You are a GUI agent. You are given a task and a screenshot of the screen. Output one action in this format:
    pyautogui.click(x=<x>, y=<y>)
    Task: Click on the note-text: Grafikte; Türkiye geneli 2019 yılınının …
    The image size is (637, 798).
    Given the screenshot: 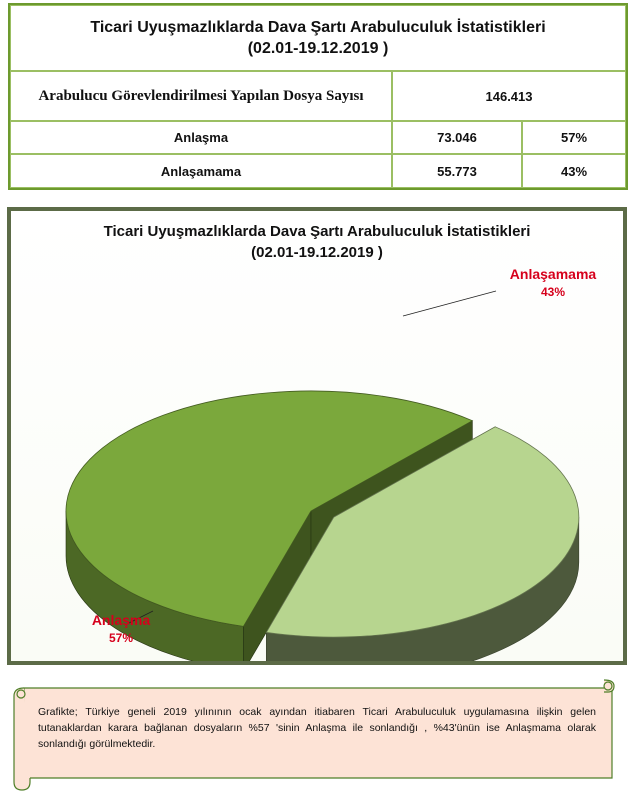 What is the action you would take?
    pyautogui.click(x=317, y=728)
    